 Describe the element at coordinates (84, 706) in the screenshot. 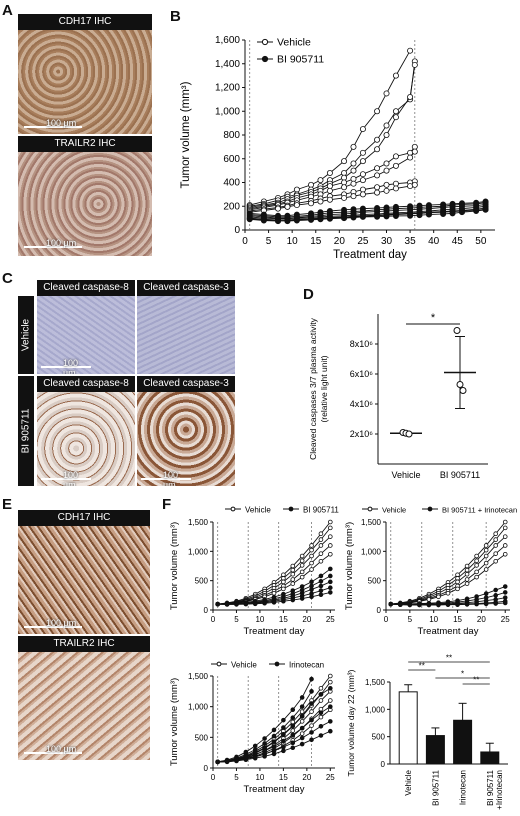

I see `panel-e-trailr2-image: 100 µm` at that location.